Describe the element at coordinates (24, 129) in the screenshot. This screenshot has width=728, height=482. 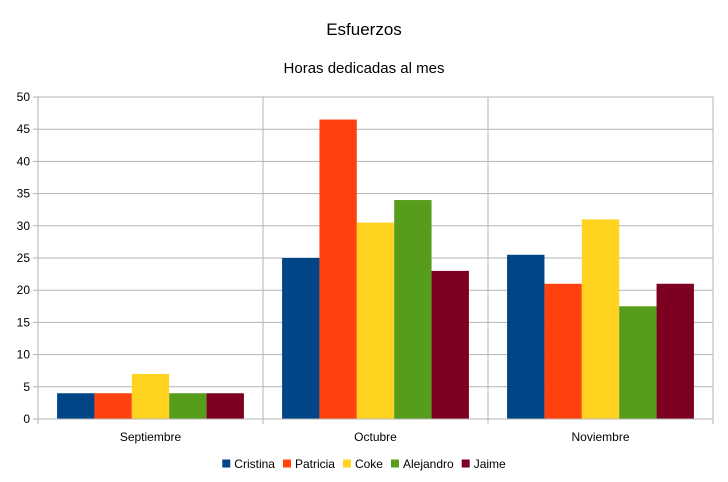
I see `y-tick-label: 45` at that location.